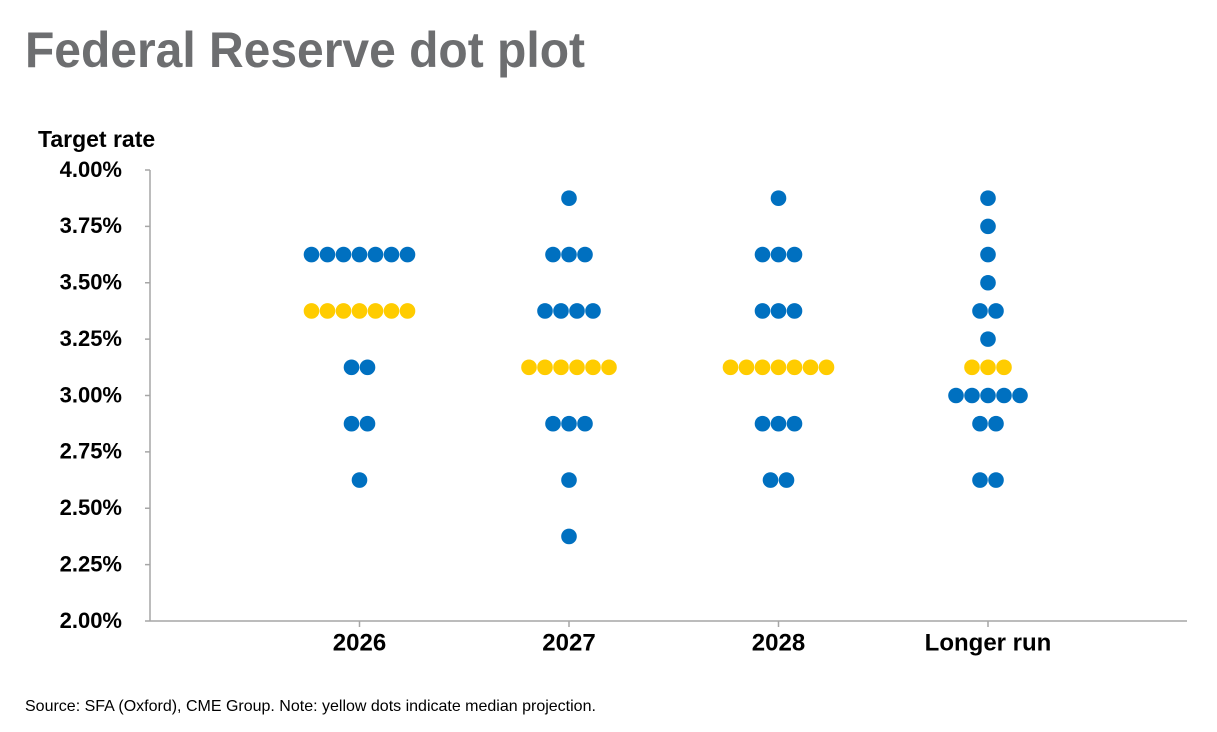 This screenshot has width=1217, height=732. Describe the element at coordinates (91, 507) in the screenshot. I see `y-tick-label: 2.50%` at that location.